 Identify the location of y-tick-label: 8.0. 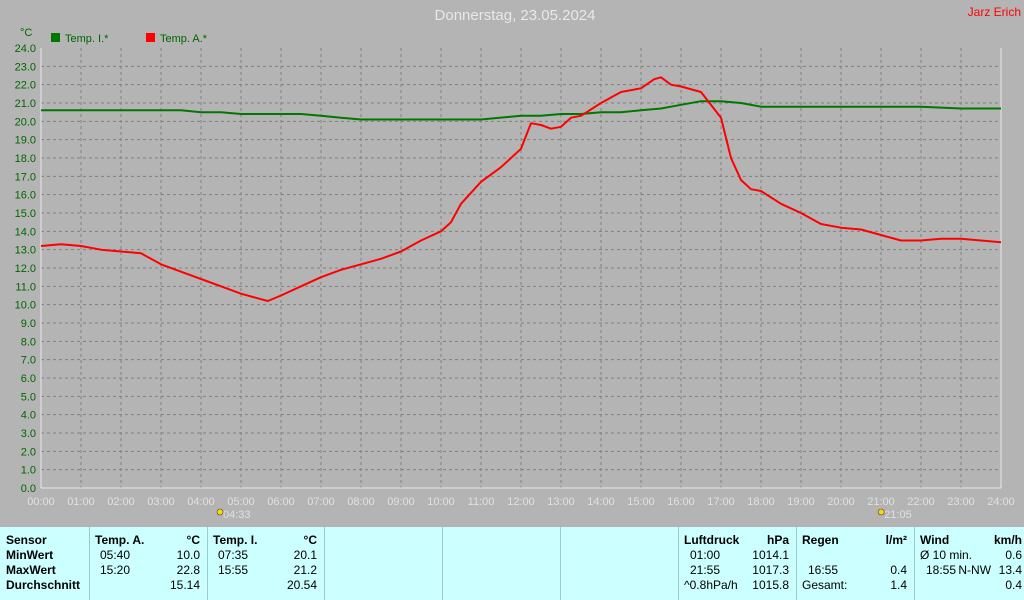
(28, 342).